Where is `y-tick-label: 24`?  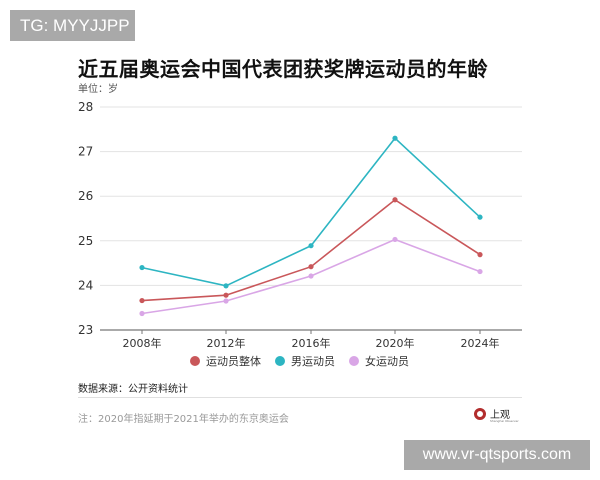
y-tick-label: 24 is located at coordinates (85, 285).